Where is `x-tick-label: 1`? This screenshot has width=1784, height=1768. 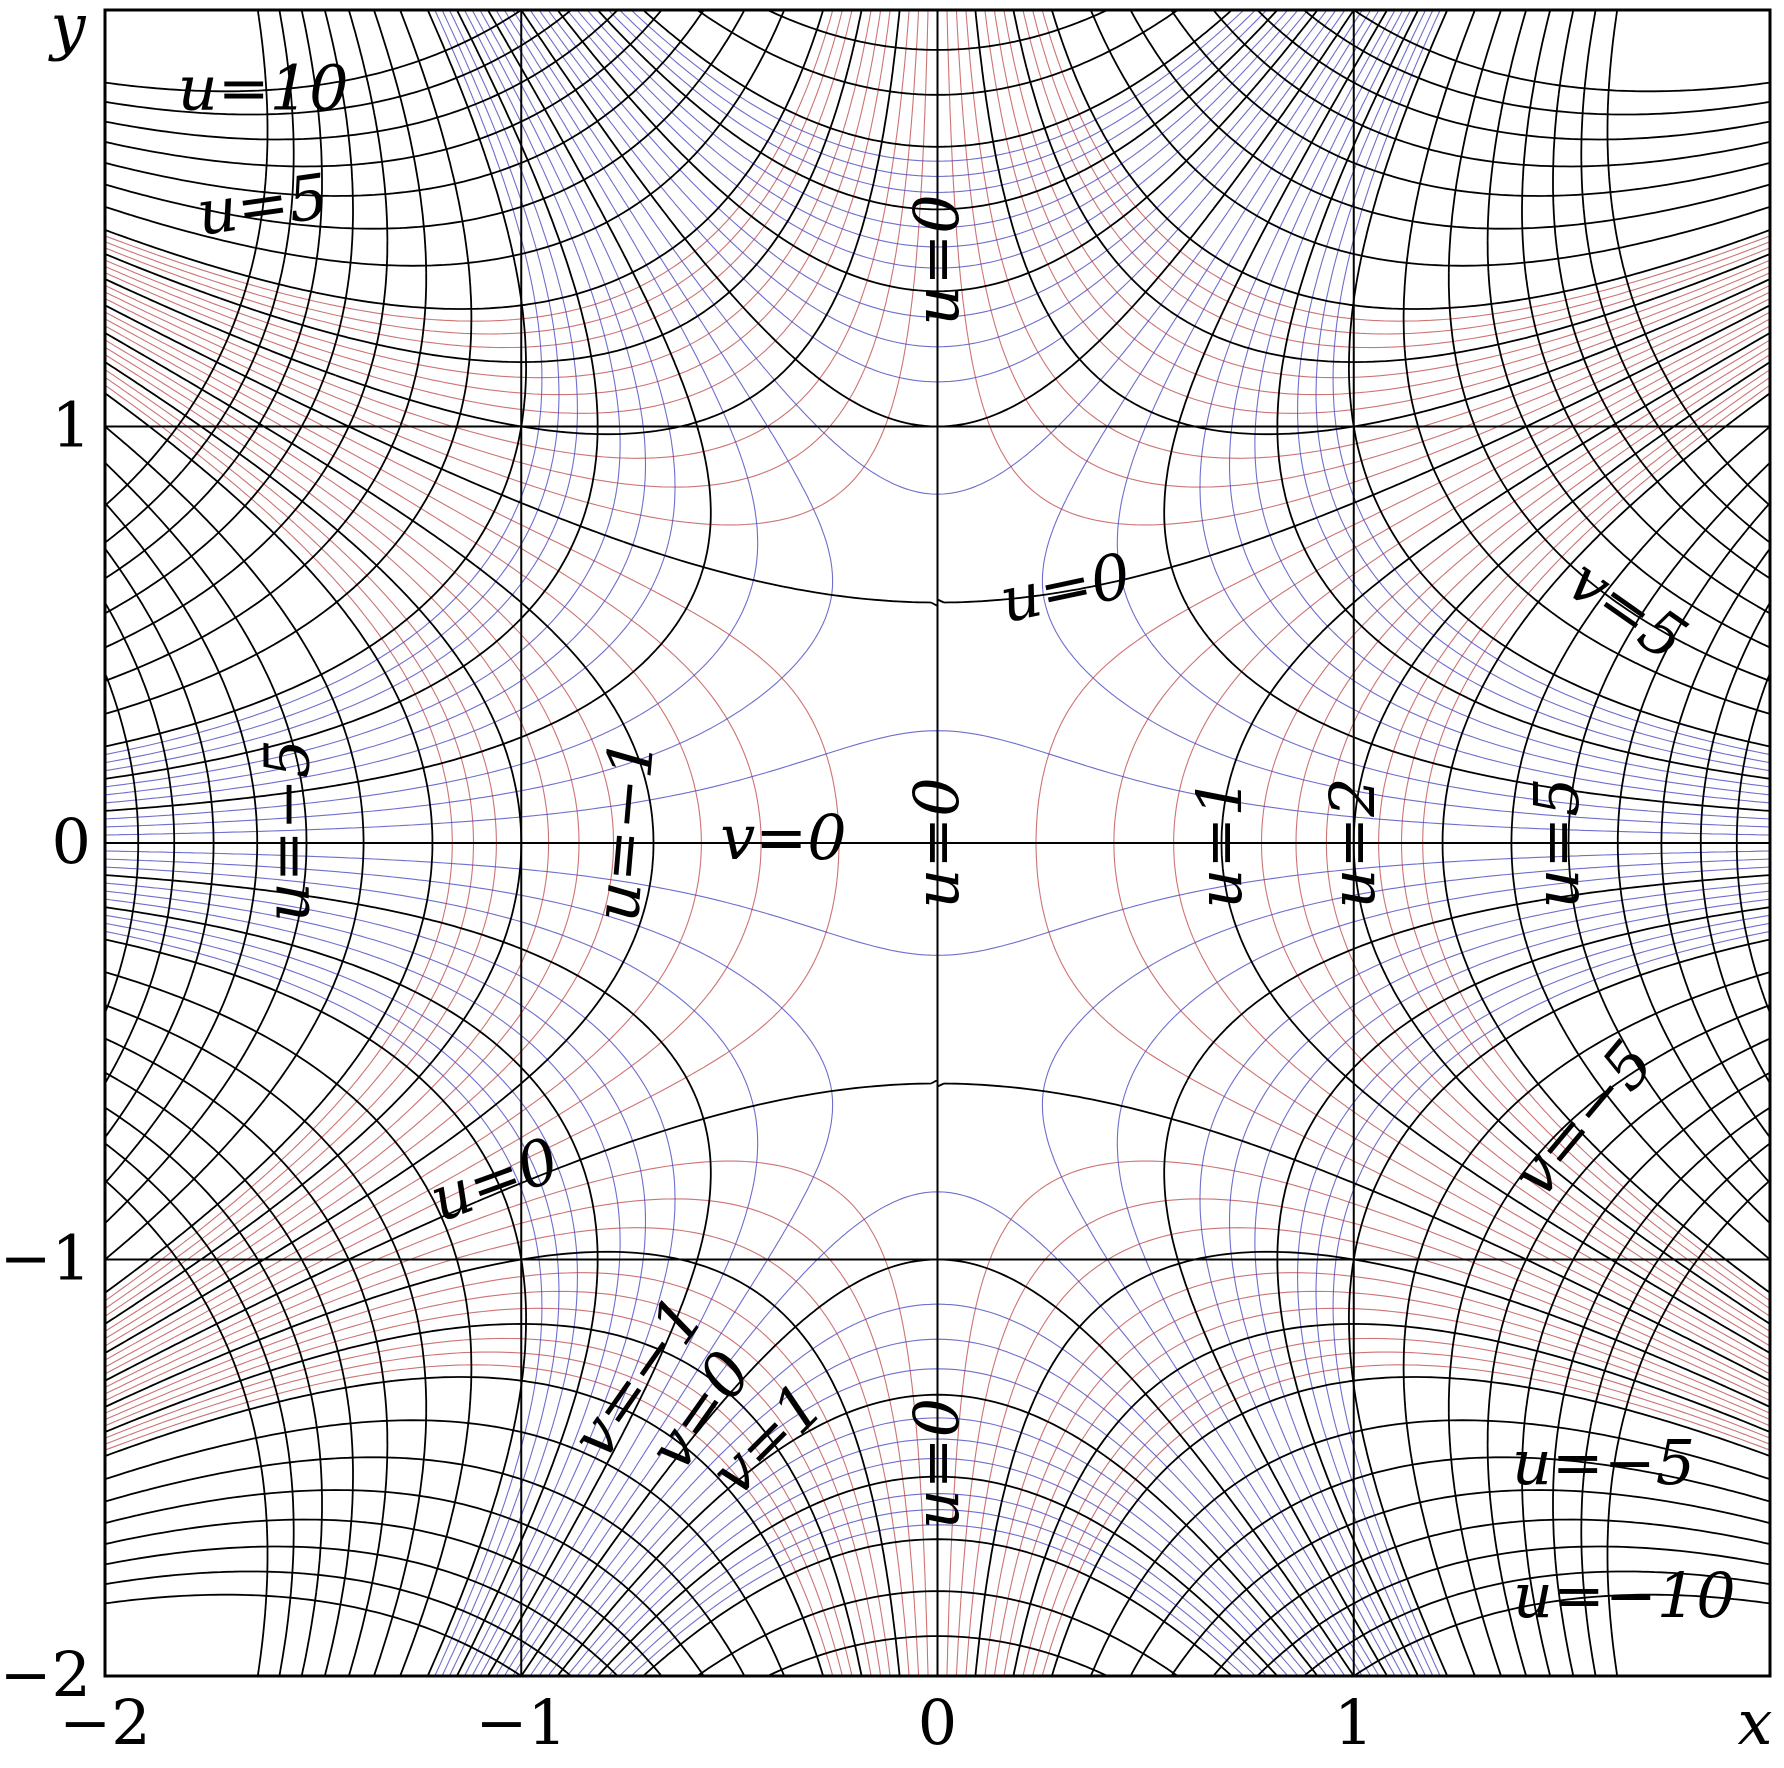 x-tick-label: 1 is located at coordinates (1353, 1722).